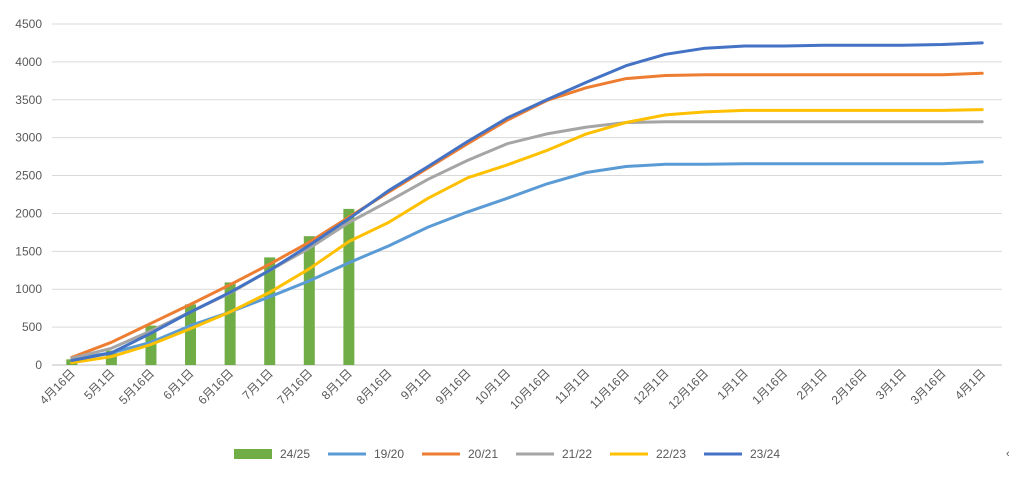 This screenshot has width=1017, height=487. Describe the element at coordinates (970, 384) in the screenshot. I see `x-tick-label: 4月1日` at that location.